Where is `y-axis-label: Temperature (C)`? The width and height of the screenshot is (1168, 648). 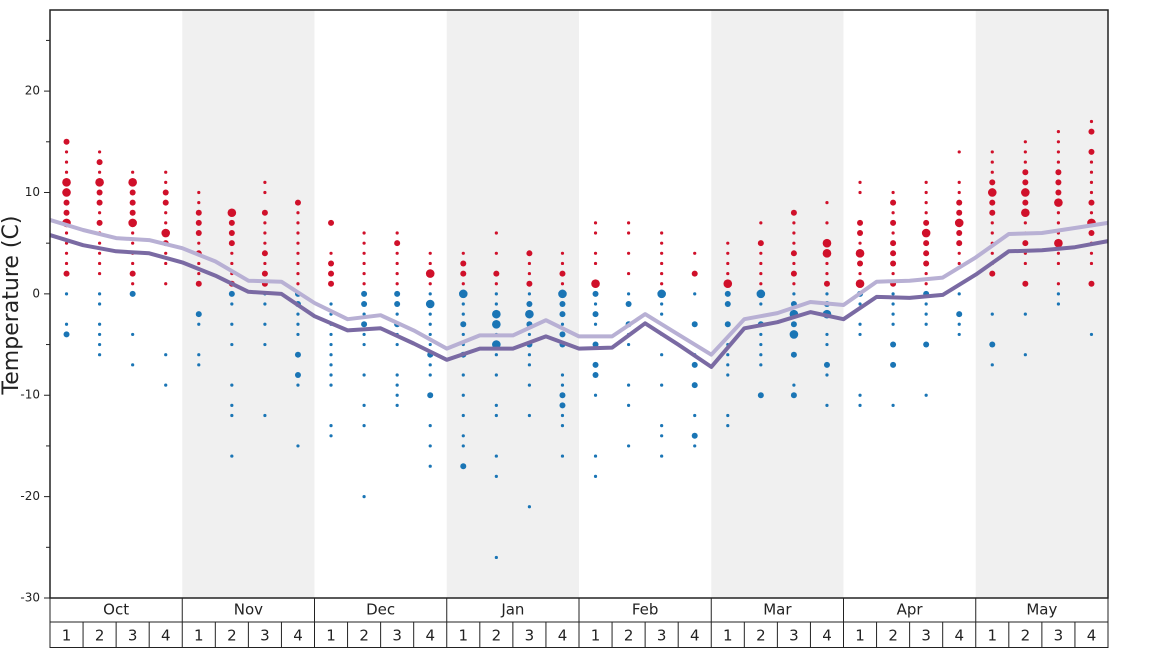 y-axis-label: Temperature (C) is located at coordinates (12, 306).